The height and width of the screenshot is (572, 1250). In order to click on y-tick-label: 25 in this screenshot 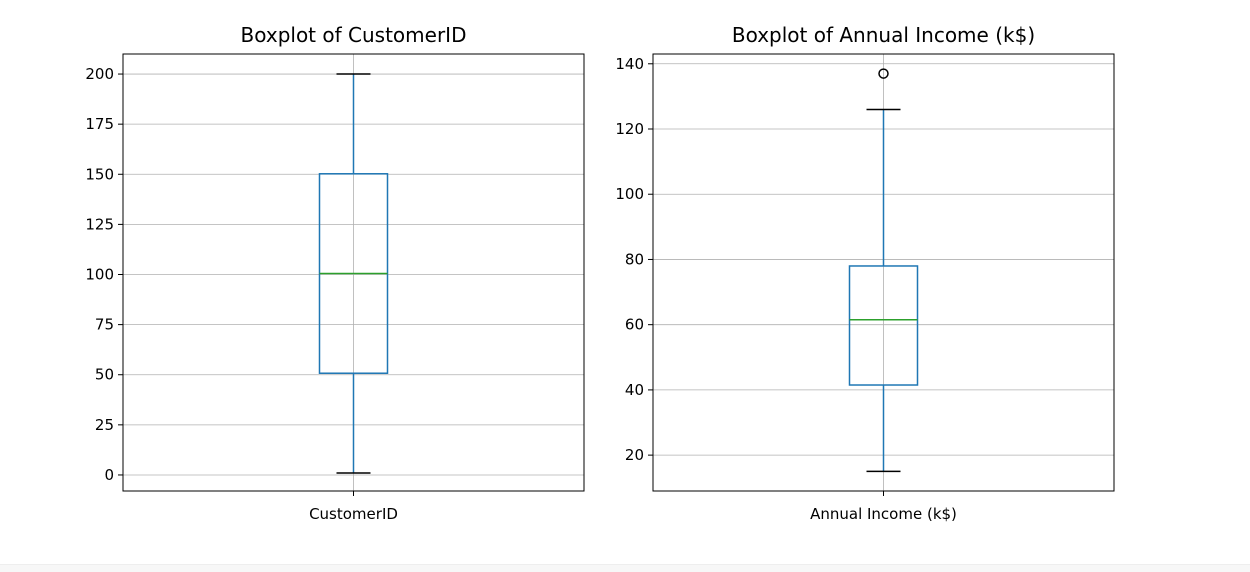, I will do `click(104, 425)`.